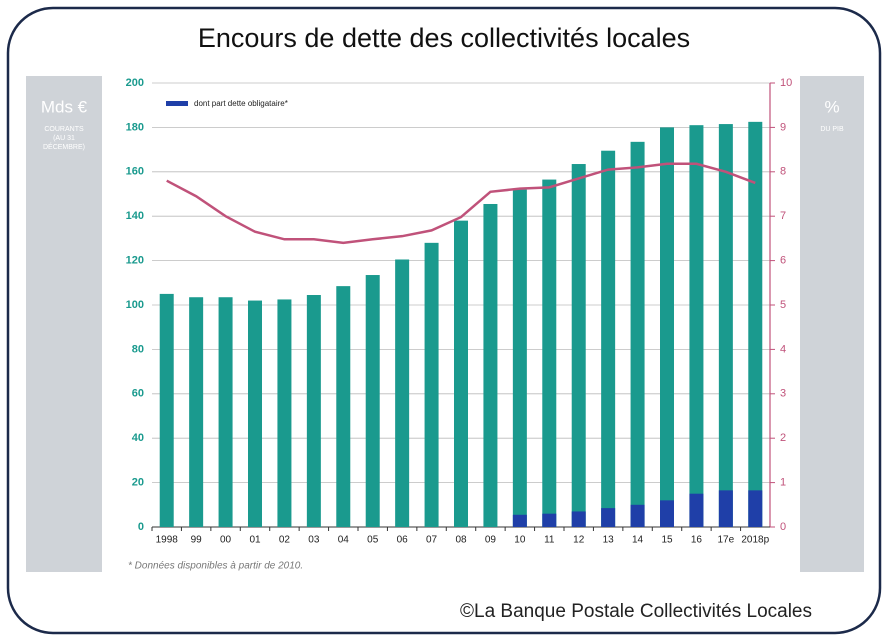 This screenshot has width=889, height=641. What do you see at coordinates (135, 127) in the screenshot?
I see `y-tick-label: 180` at bounding box center [135, 127].